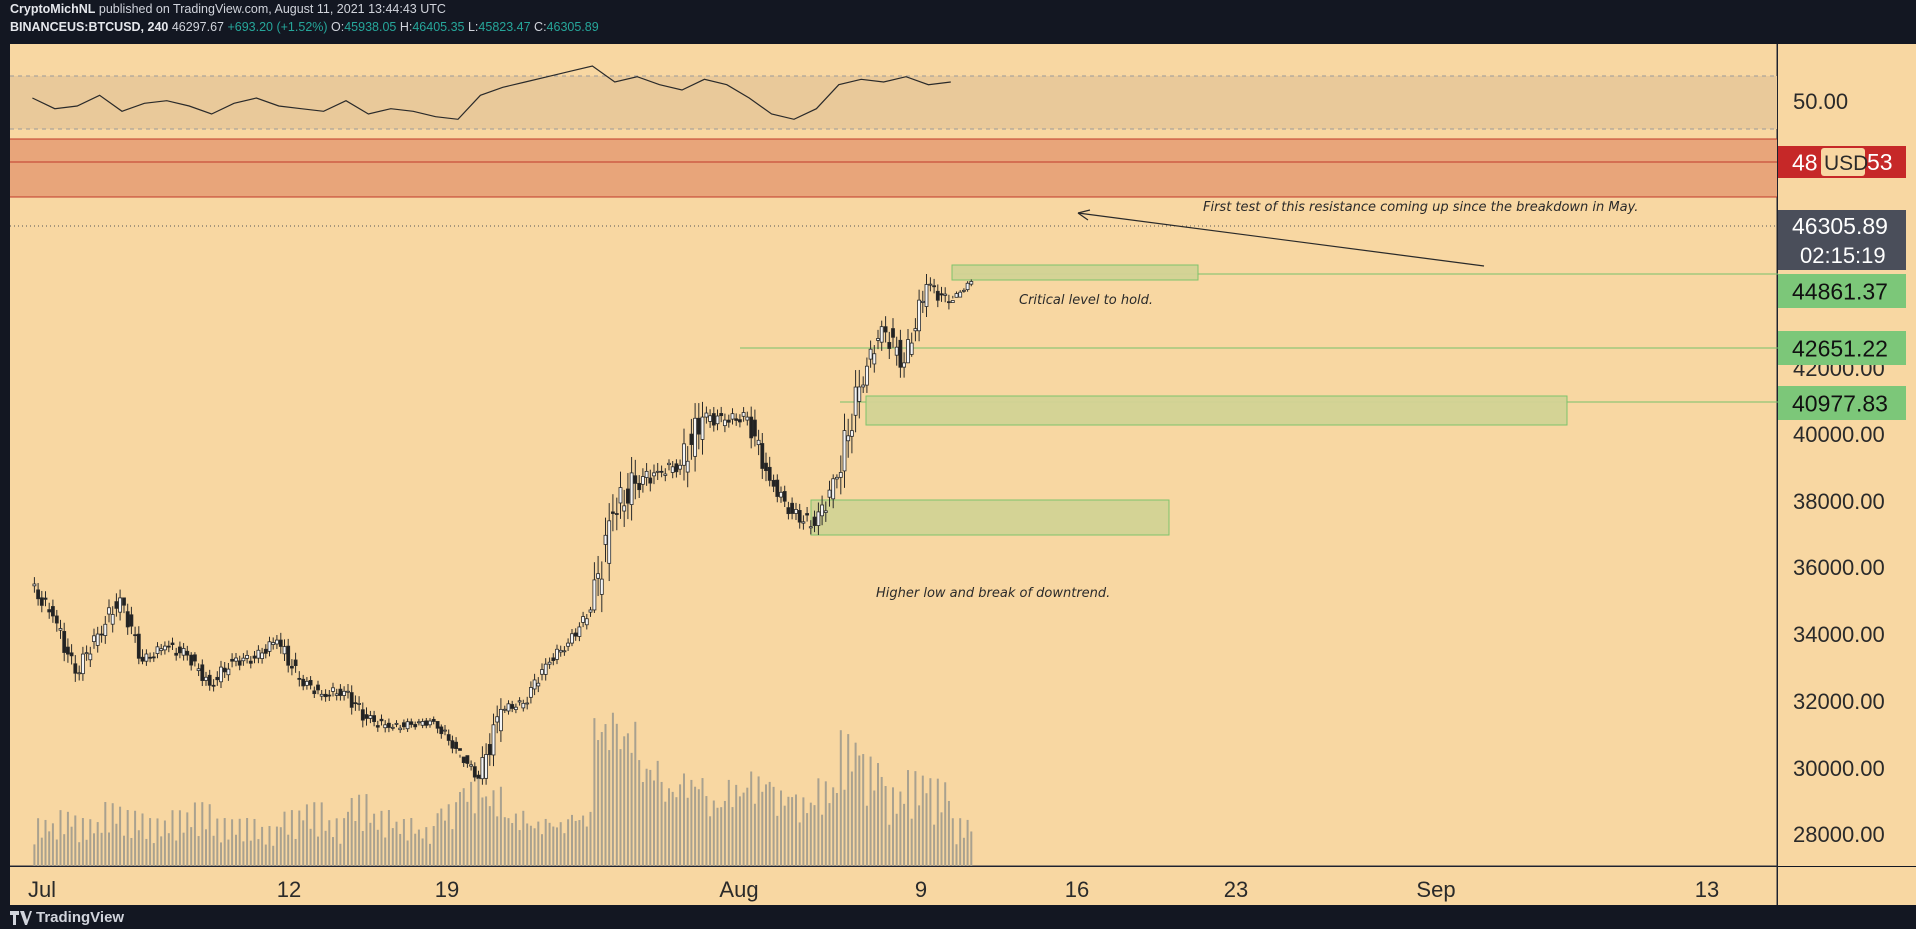  Describe the element at coordinates (89, 27) in the screenshot. I see `symbol-label: BINANCEUS:BTCUSD, 240` at that location.